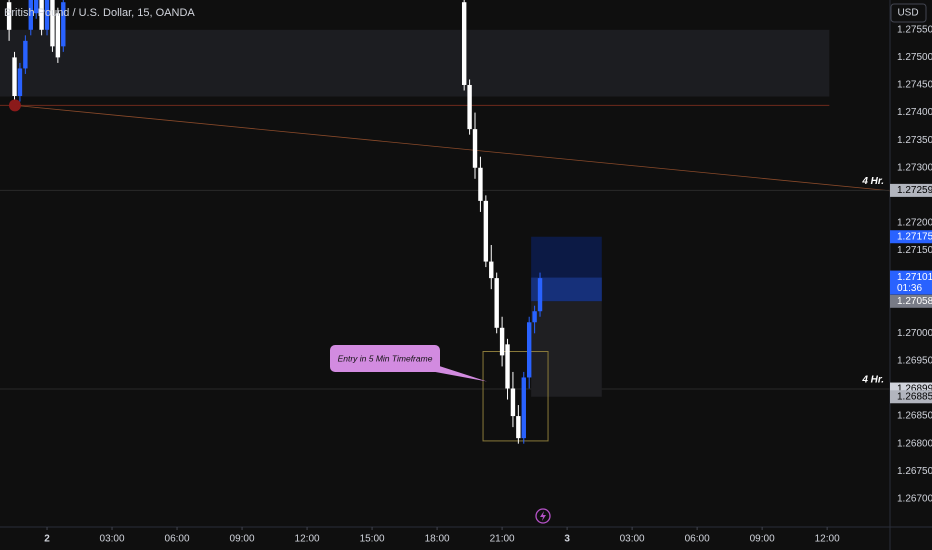 The width and height of the screenshot is (932, 550). I want to click on callout-box, so click(385, 358).